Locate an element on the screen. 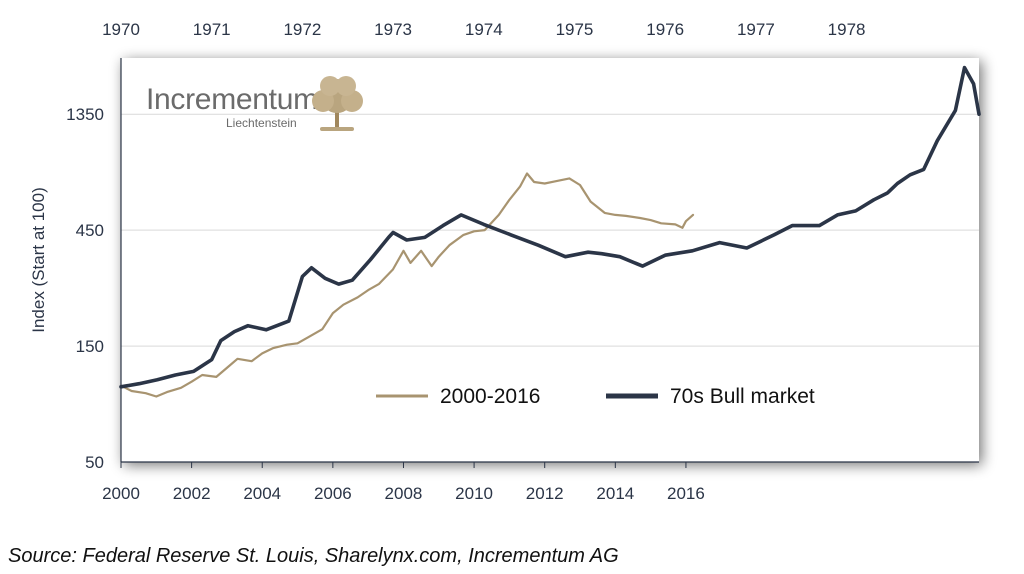  legend: 2000-2016 70s Bull market is located at coordinates (595, 396).